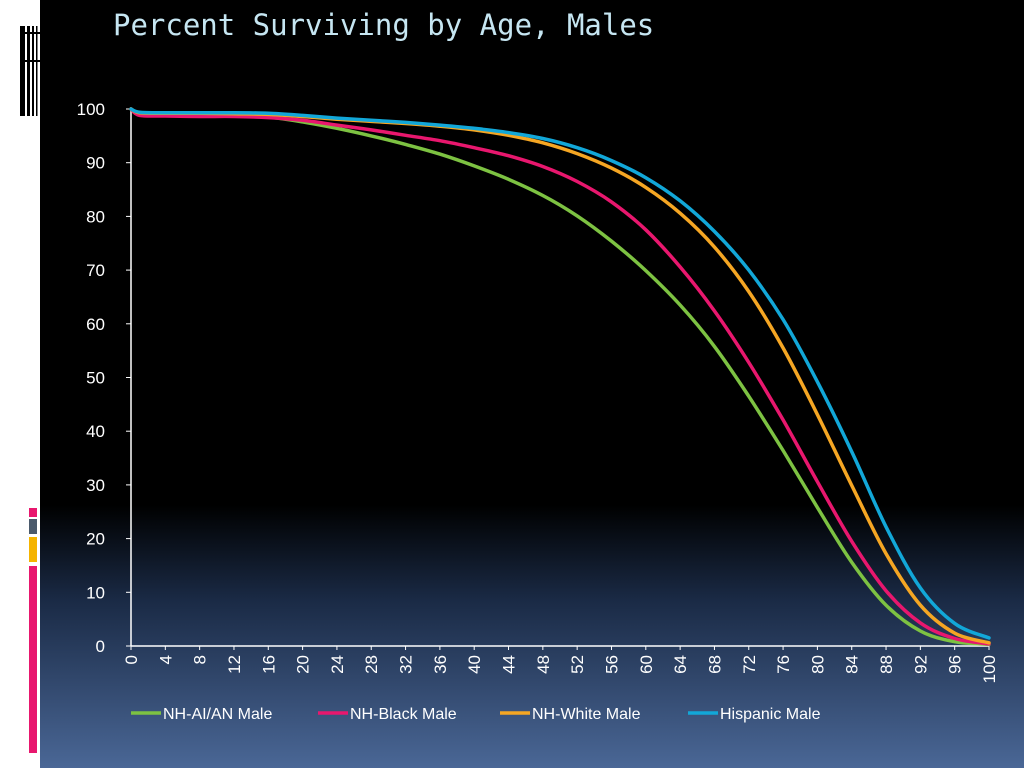  I want to click on x-tick-label: 60, so click(646, 664).